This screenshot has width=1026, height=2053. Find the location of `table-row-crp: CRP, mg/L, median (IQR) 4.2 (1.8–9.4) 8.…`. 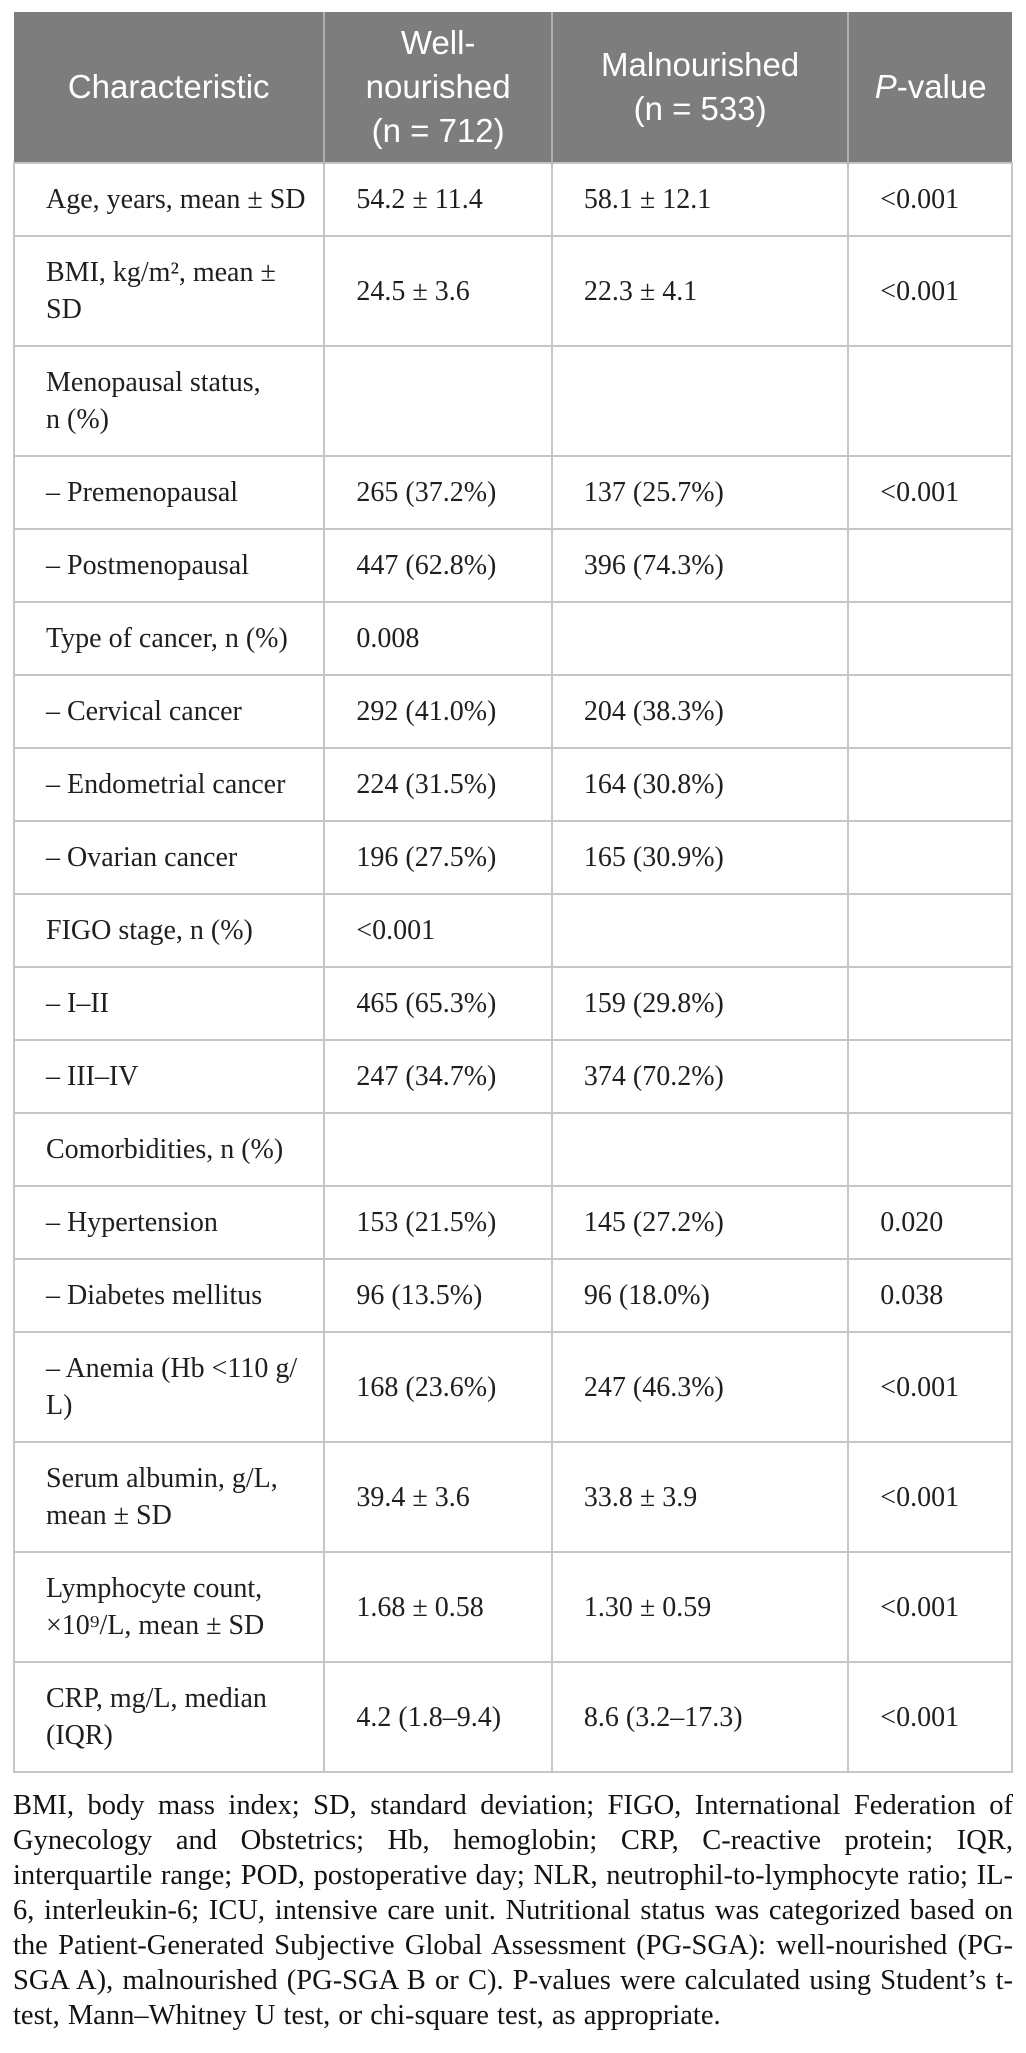

table-row-crp: CRP, mg/L, median (IQR) 4.2 (1.8–9.4) 8.… is located at coordinates (512, 1717).